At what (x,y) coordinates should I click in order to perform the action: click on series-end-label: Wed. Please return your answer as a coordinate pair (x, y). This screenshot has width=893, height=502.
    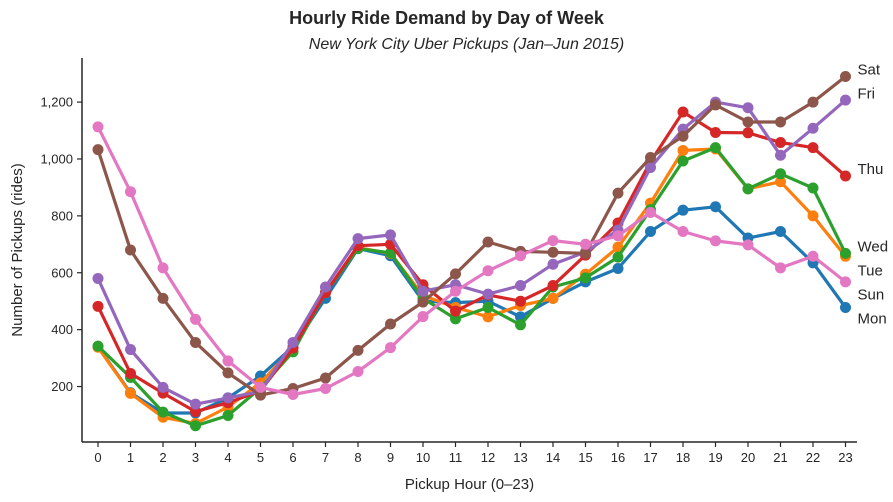
    Looking at the image, I should click on (873, 246).